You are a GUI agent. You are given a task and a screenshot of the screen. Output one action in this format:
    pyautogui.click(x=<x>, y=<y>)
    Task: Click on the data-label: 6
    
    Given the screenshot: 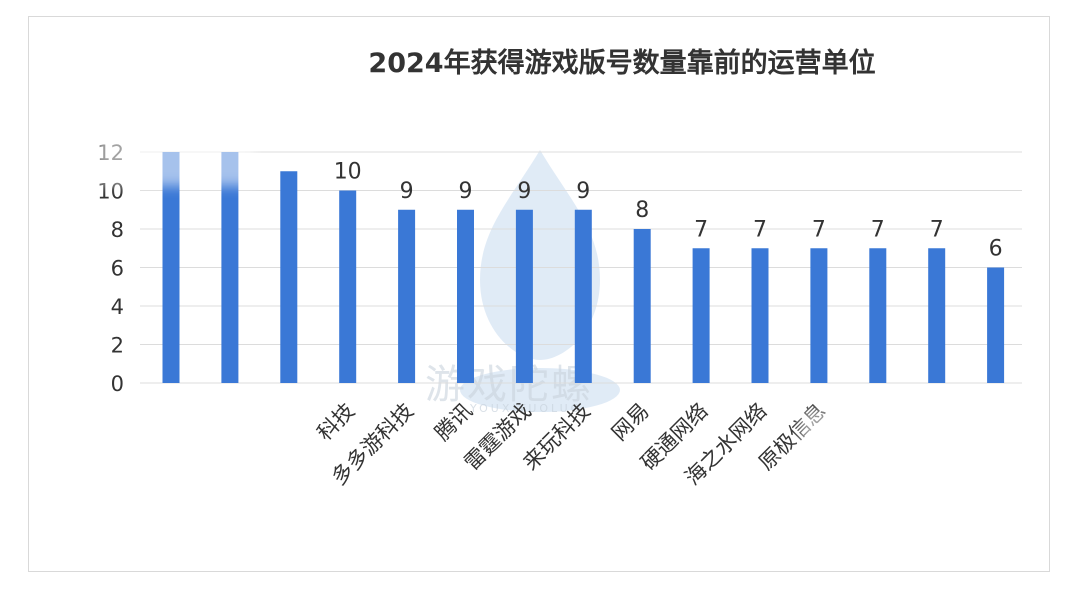 What is the action you would take?
    pyautogui.click(x=996, y=249)
    